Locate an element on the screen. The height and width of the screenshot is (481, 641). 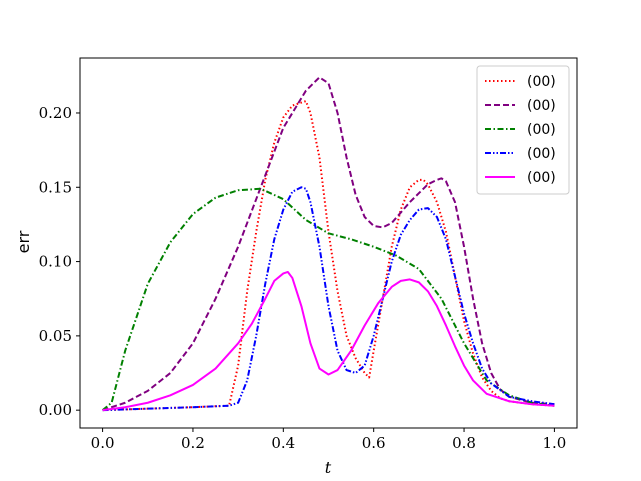
y-tick-label: 0.15 is located at coordinates (55, 187).